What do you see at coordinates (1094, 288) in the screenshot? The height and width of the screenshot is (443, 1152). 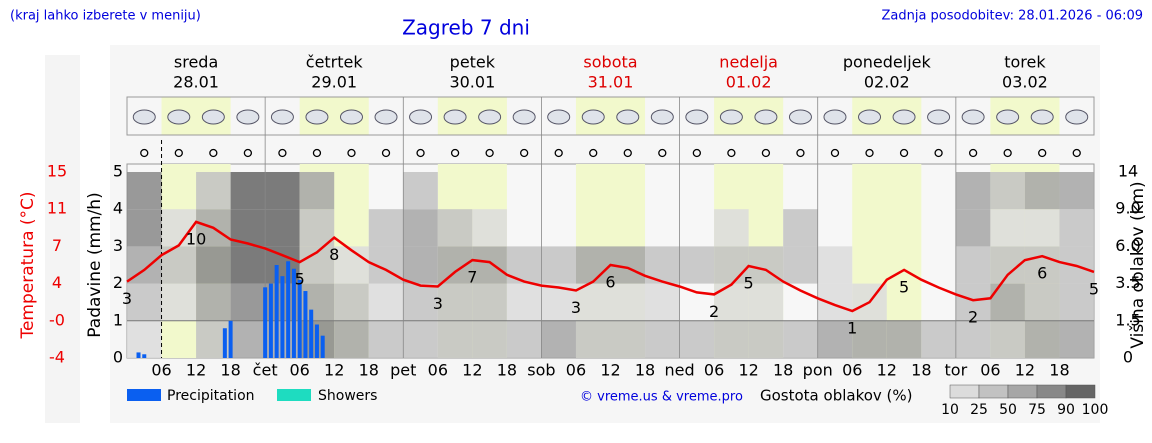 I see `temp-label: 5` at bounding box center [1094, 288].